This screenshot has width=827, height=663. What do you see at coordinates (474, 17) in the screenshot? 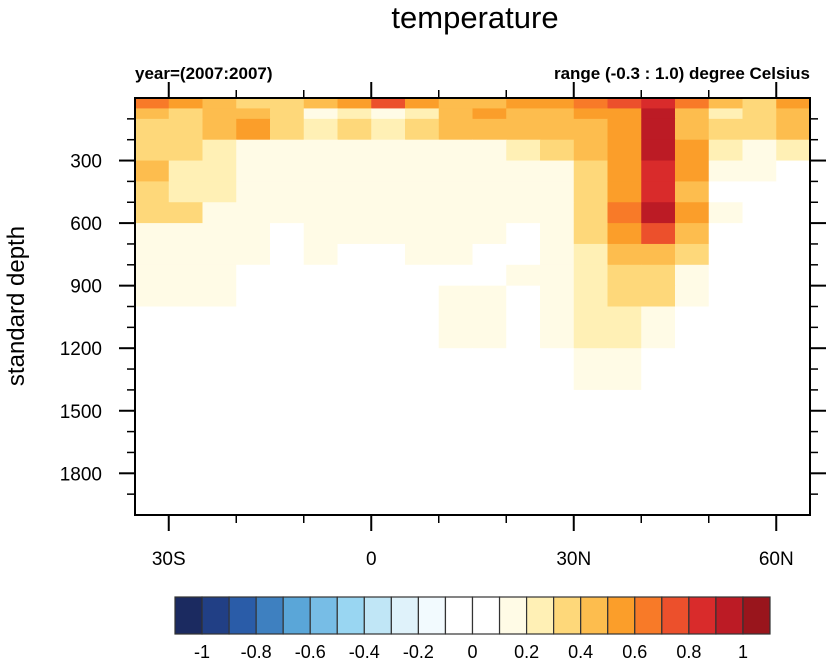
I see `chart-title: temperature` at bounding box center [474, 17].